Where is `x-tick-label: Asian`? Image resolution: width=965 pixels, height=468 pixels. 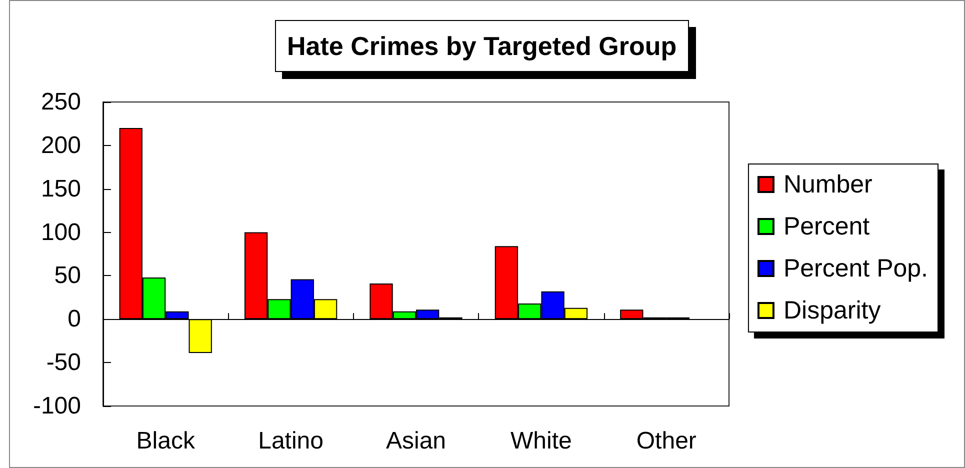 x-tick-label: Asian is located at coordinates (416, 441).